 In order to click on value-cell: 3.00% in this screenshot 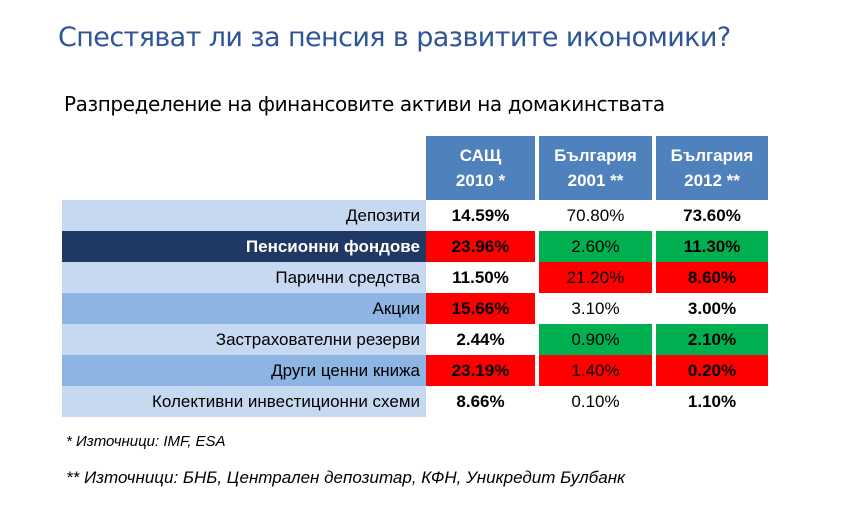, I will do `click(712, 308)`.